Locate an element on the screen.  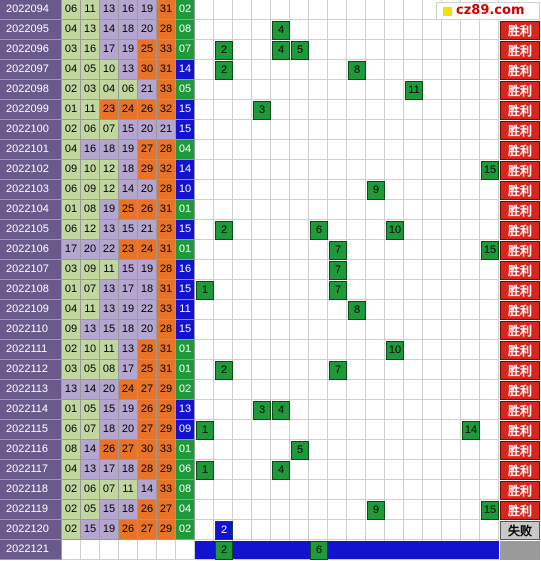
number-cell: 19 is located at coordinates (128, 150).